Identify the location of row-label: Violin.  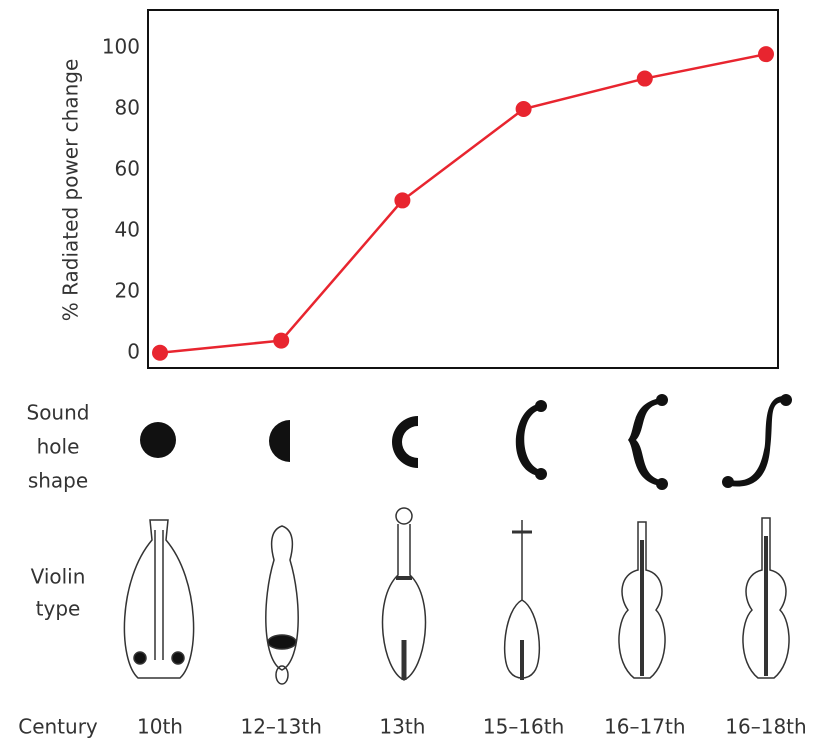
(58, 577).